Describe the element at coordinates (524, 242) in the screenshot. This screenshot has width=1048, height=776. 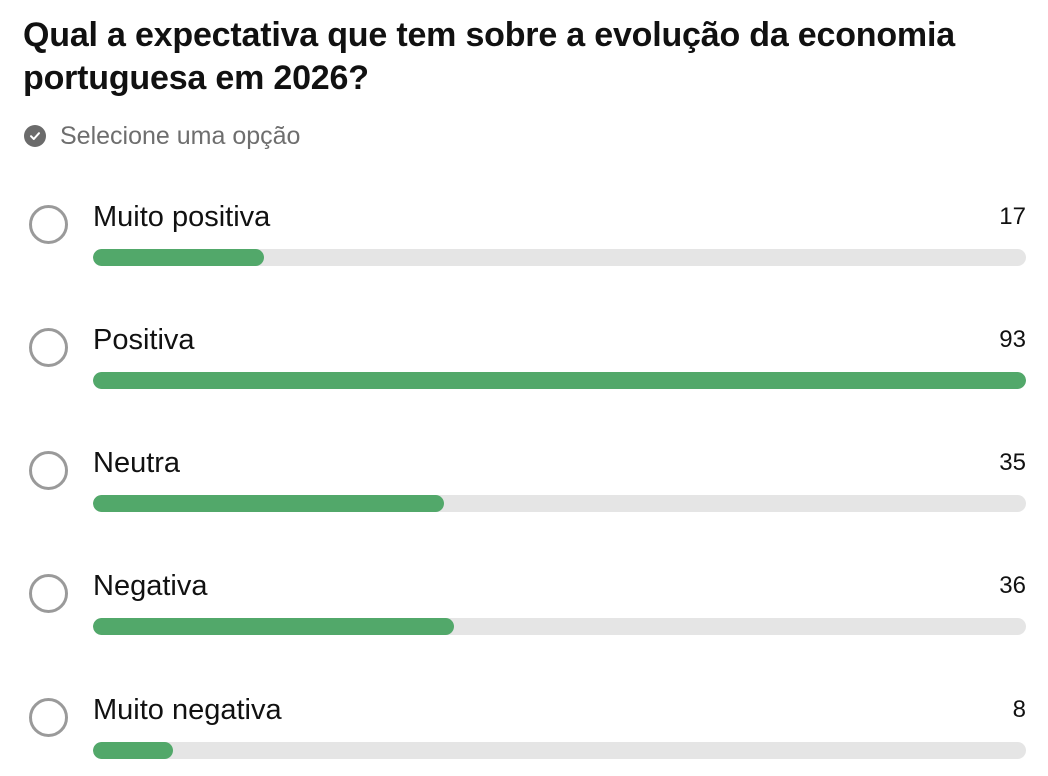
I see `poll-option-muito-positiva: Muito positiva 17` at that location.